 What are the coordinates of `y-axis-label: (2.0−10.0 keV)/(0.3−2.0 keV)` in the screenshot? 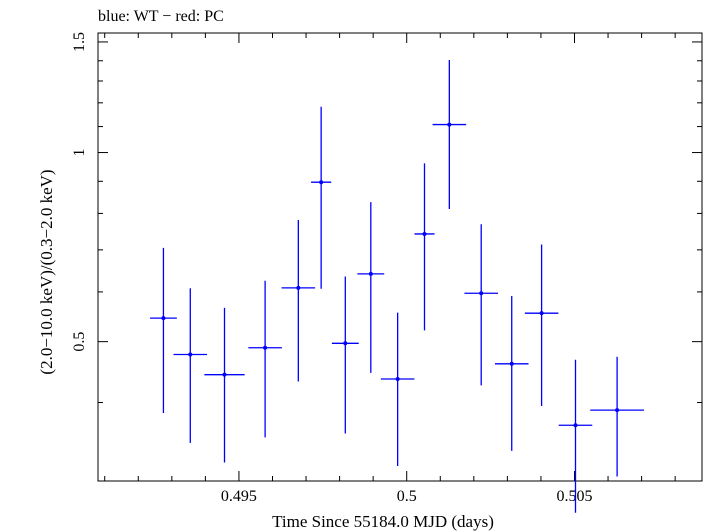 It's located at (46, 271).